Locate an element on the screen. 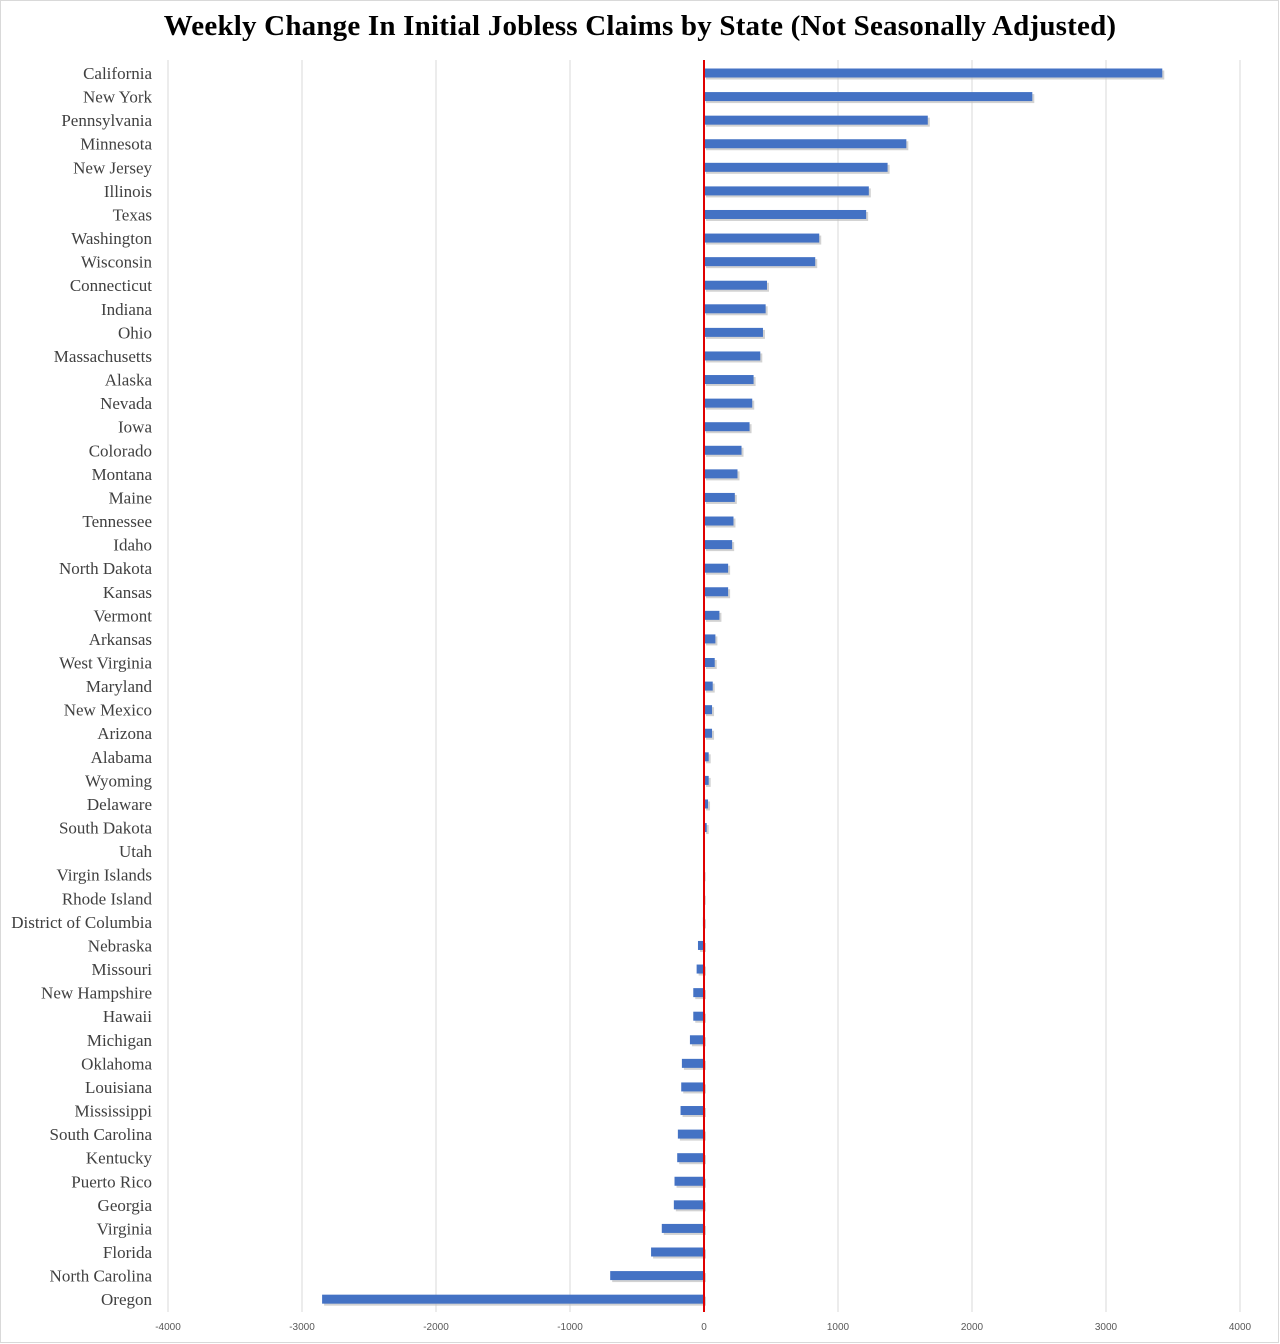 Image resolution: width=1280 pixels, height=1344 pixels. category-label: Virgin Islands is located at coordinates (104, 875).